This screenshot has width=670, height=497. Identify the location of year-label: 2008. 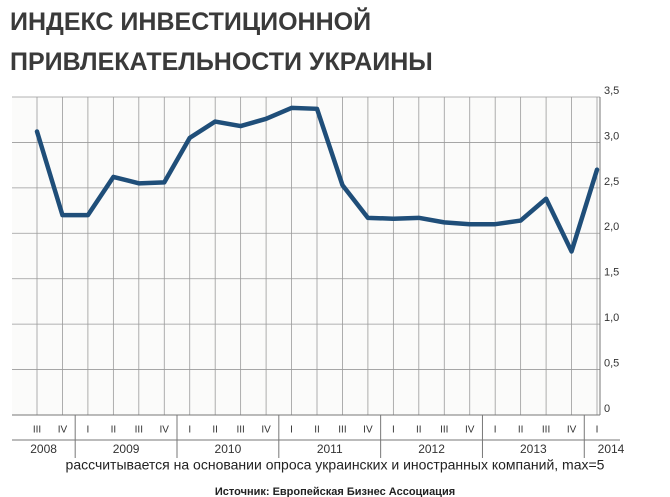
(43, 449).